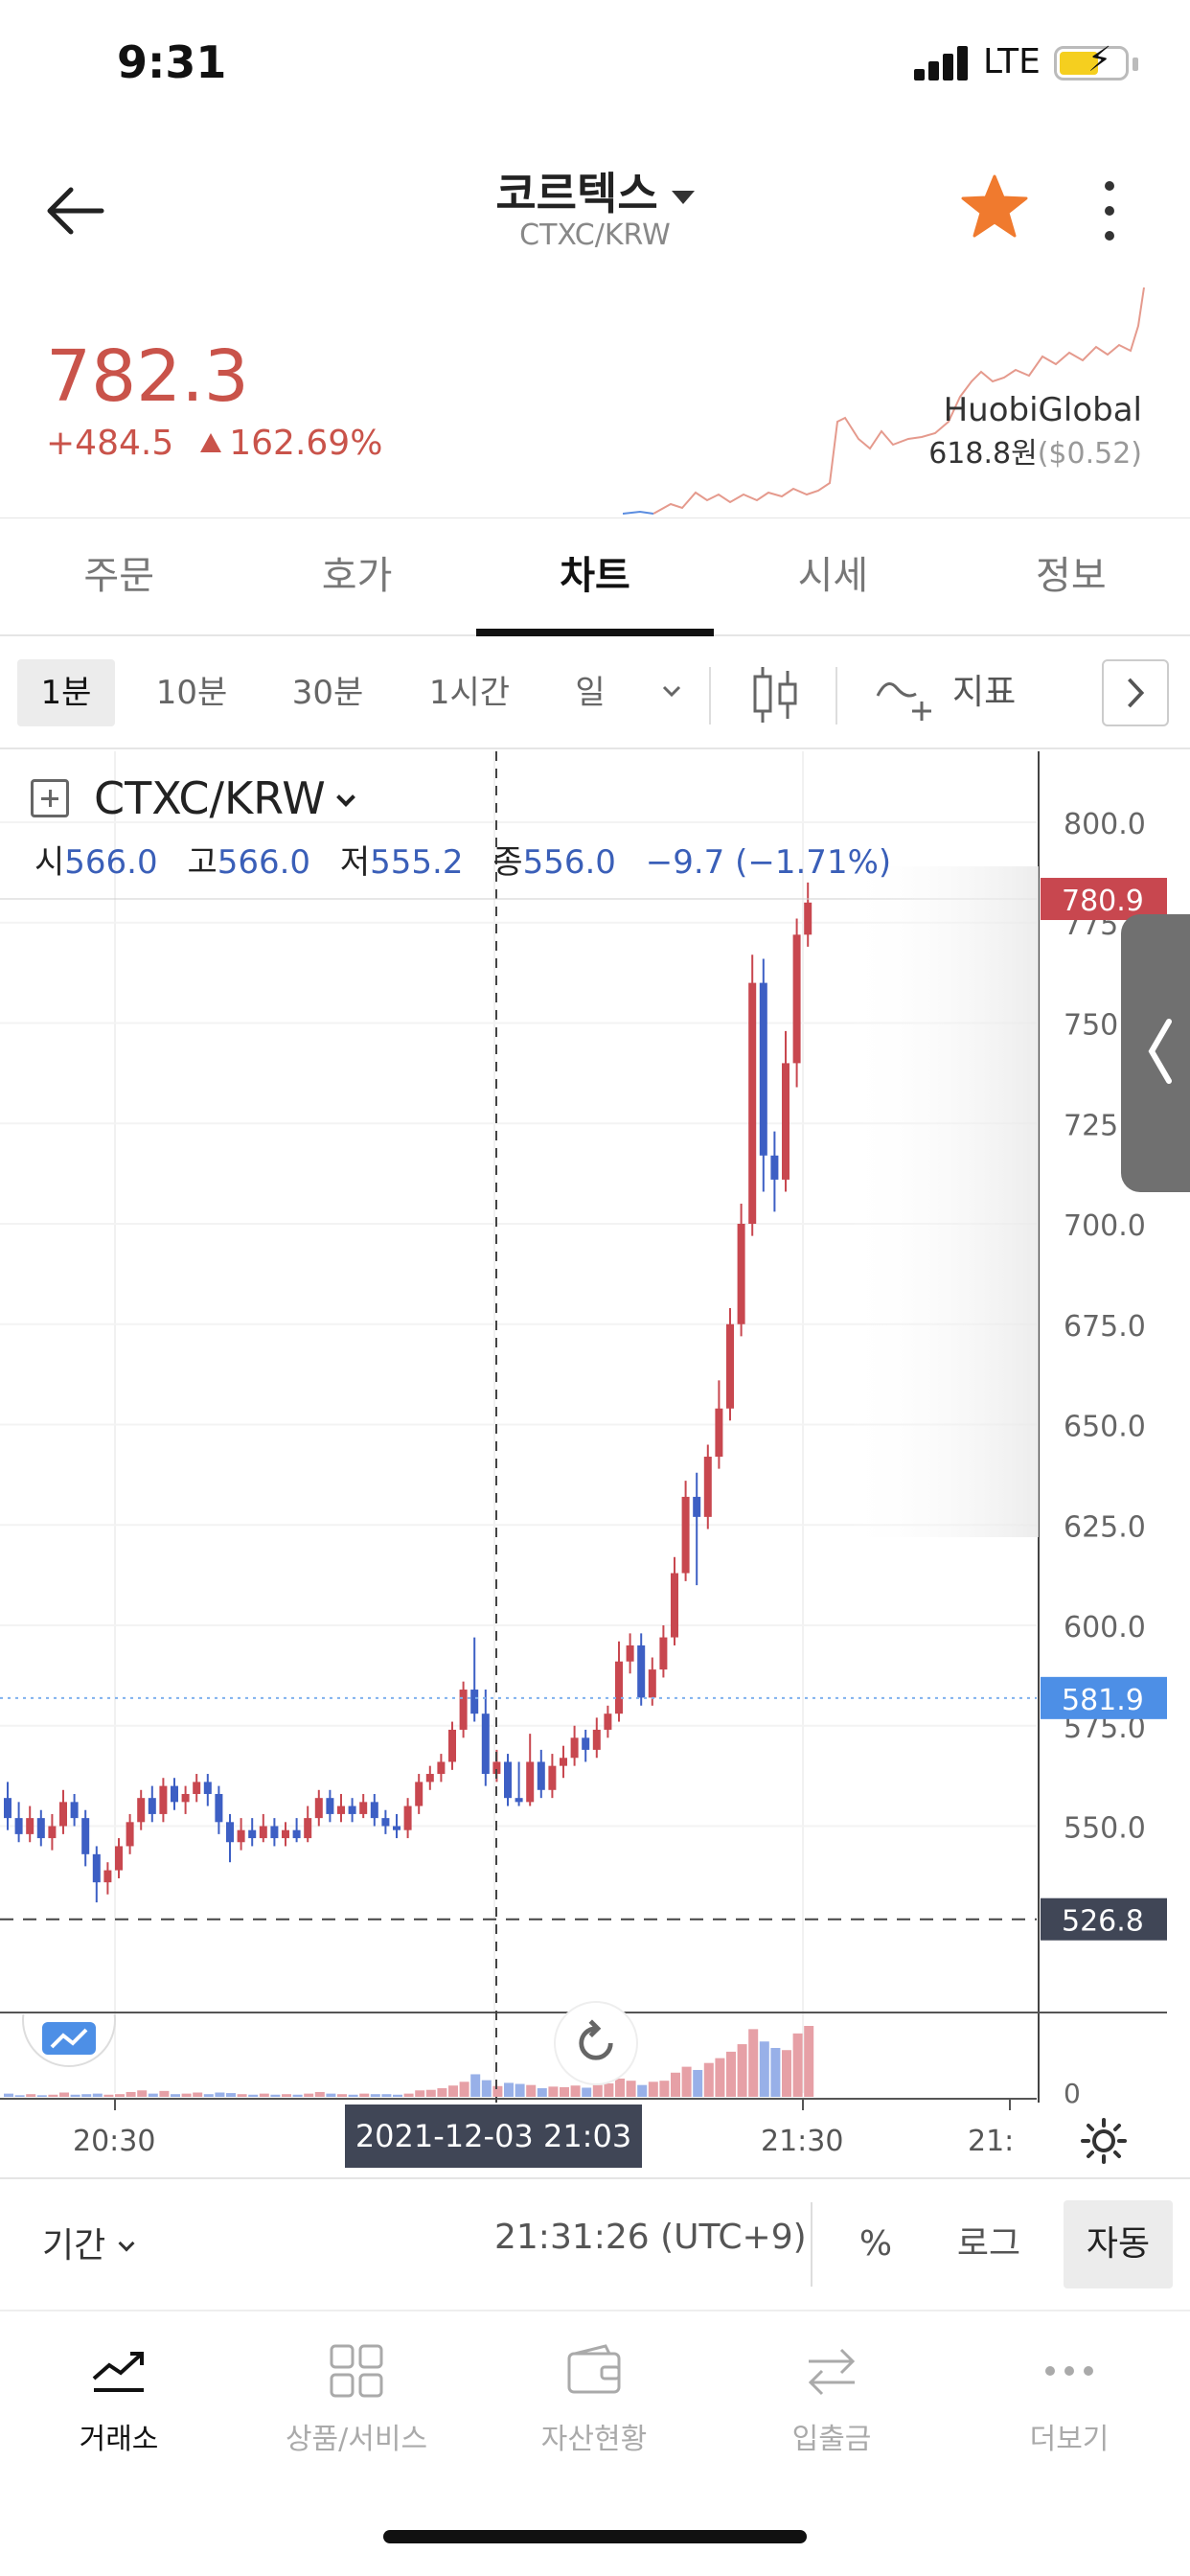 The width and height of the screenshot is (1190, 2576). Describe the element at coordinates (595, 235) in the screenshot. I see `coin-pair: CTXC/KRW` at that location.